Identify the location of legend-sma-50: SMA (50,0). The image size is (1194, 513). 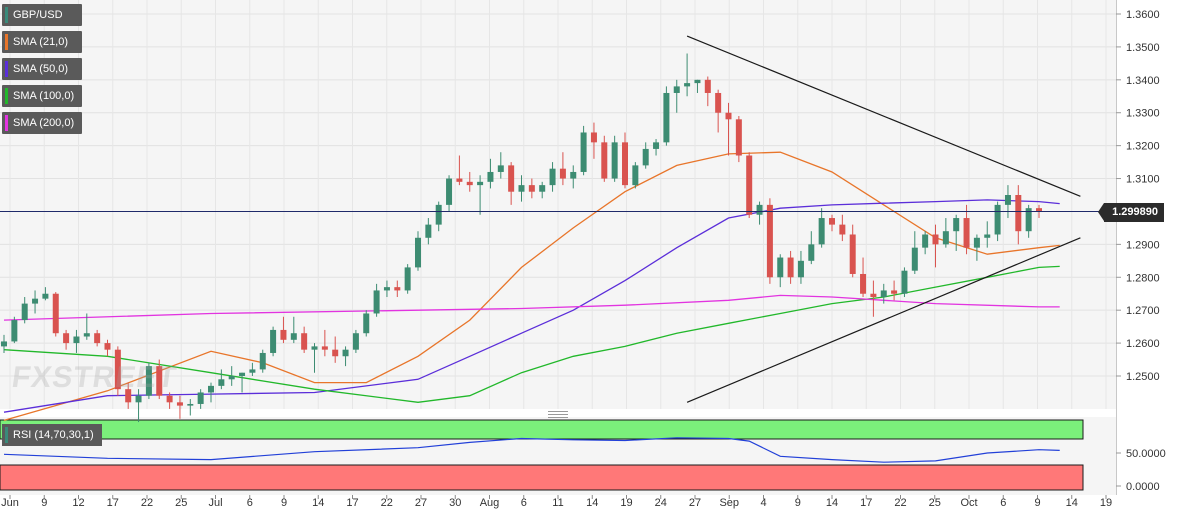
(42, 69).